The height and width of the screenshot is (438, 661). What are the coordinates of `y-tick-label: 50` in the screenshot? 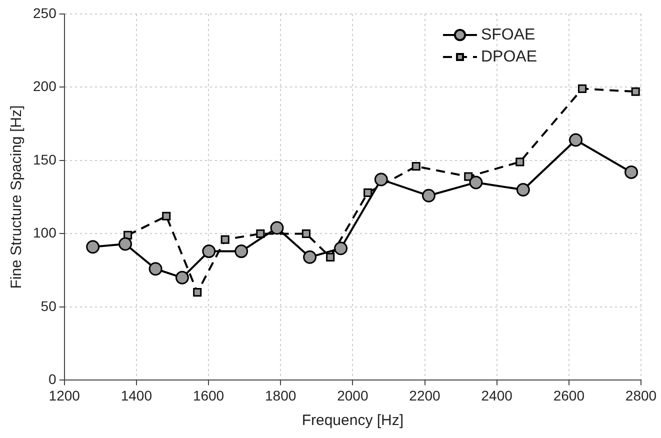 It's located at (48, 306).